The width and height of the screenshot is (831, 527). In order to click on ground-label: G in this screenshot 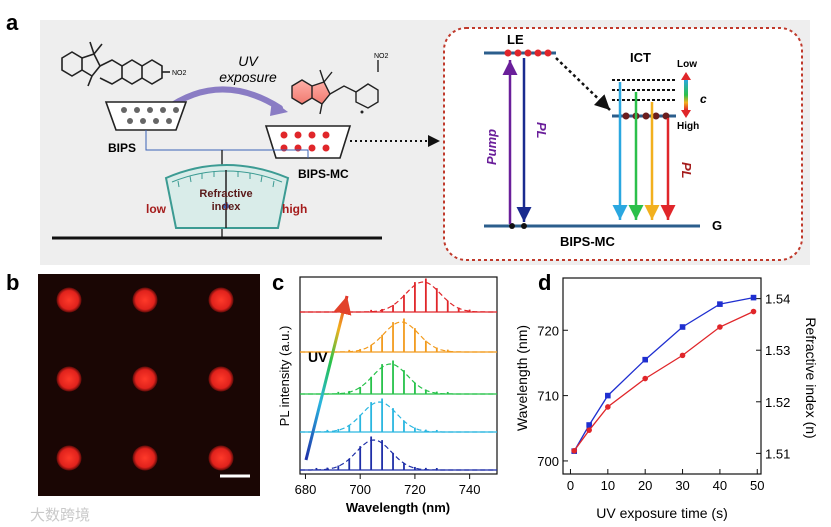, I will do `click(717, 225)`.